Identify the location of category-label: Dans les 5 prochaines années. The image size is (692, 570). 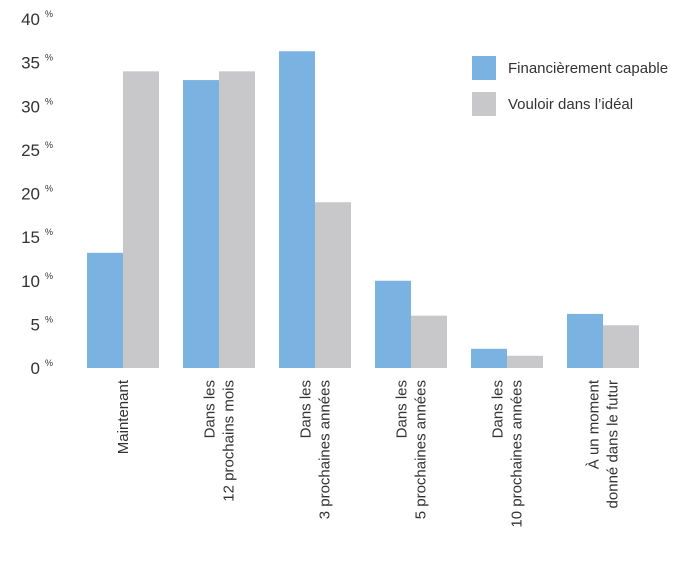
(412, 449).